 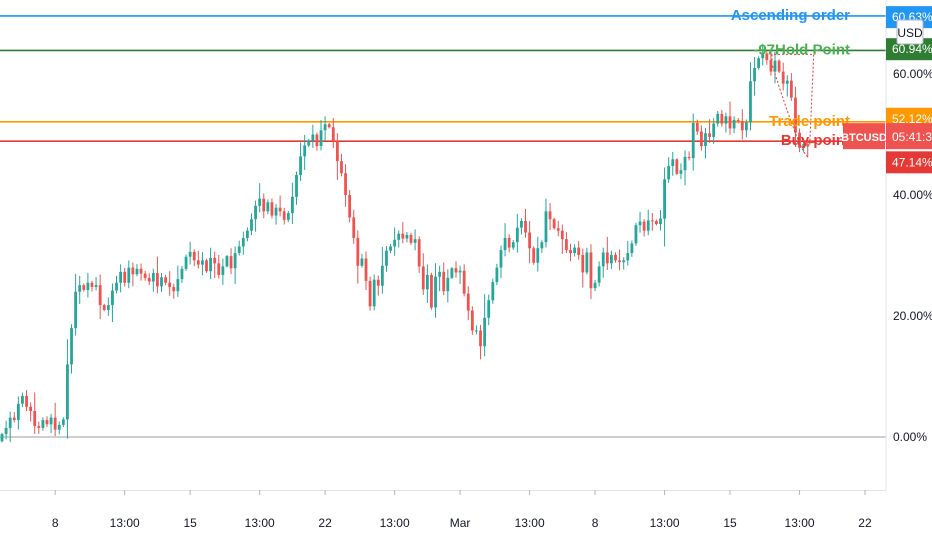 I want to click on currency-label: USD, so click(x=910, y=32).